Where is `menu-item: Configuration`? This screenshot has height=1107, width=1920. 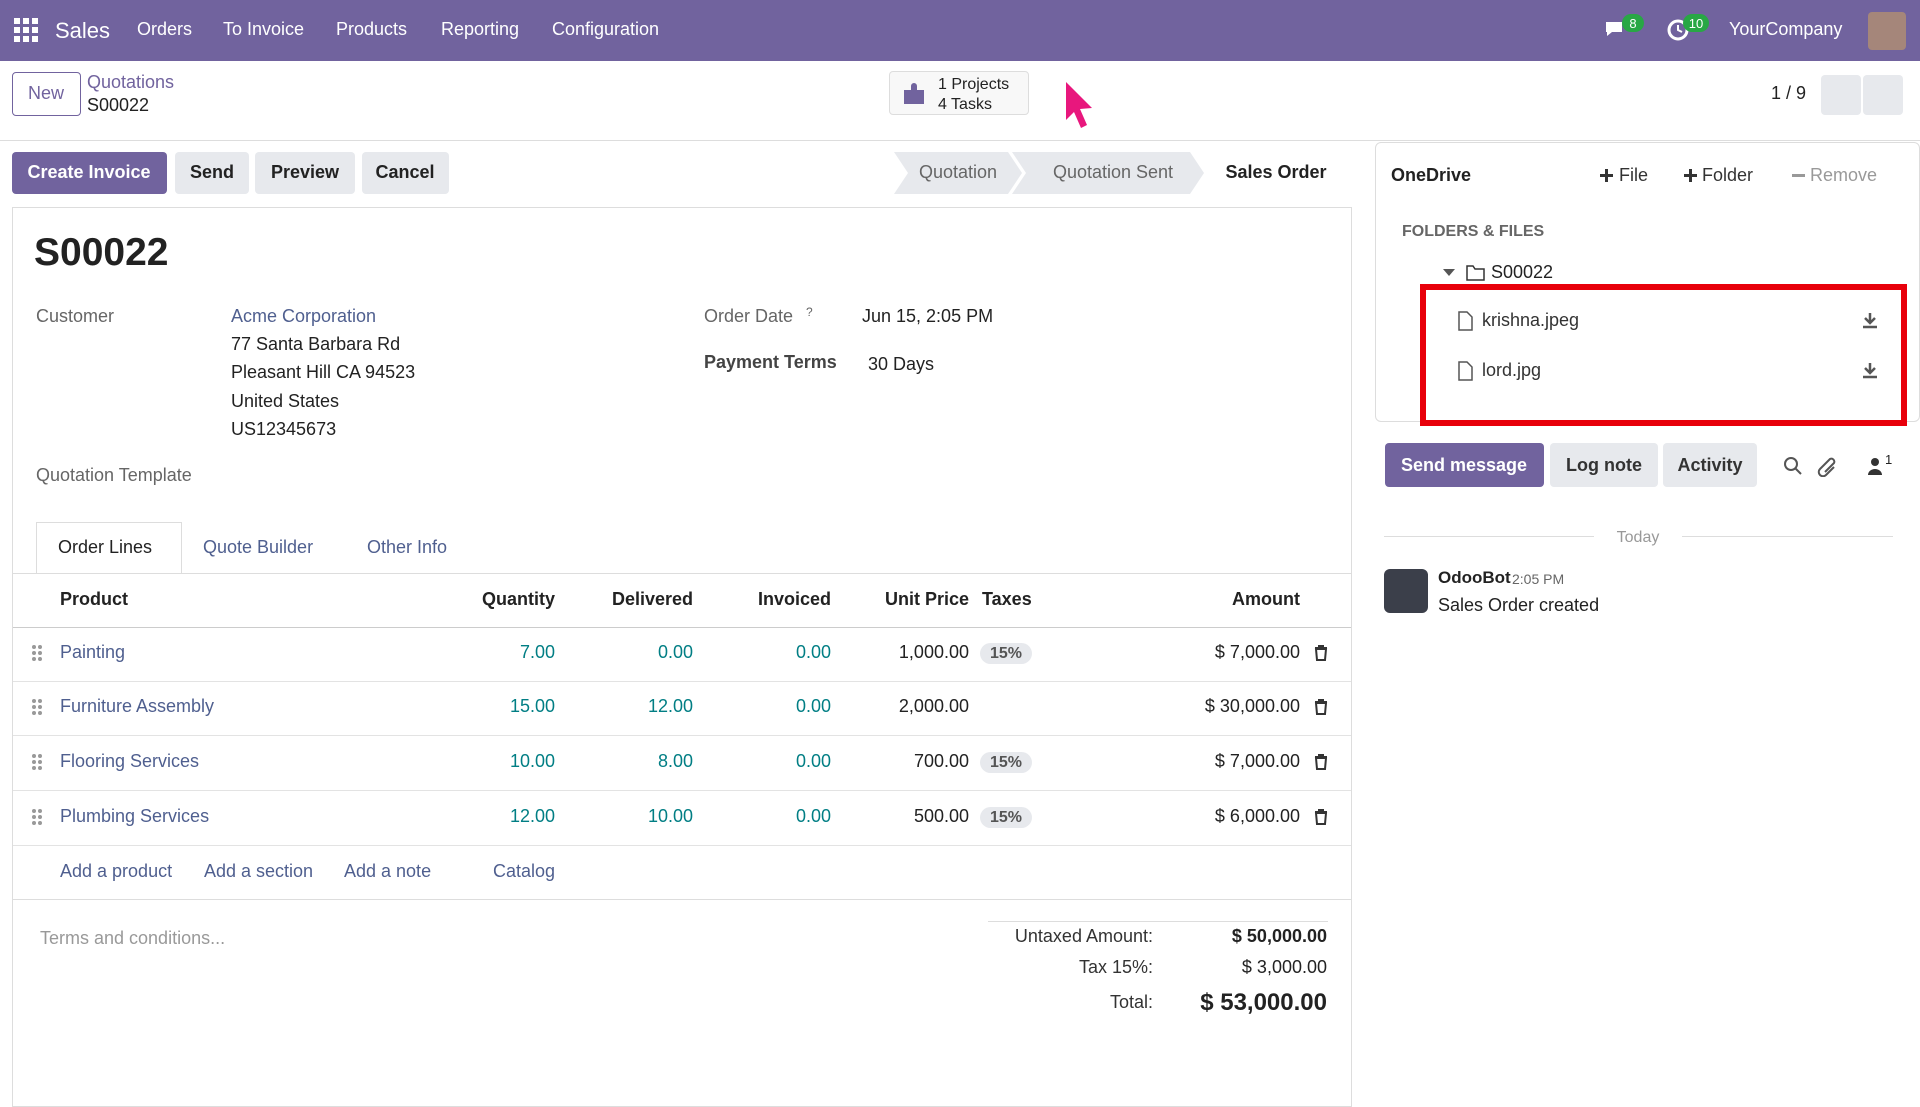
menu-item: Configuration is located at coordinates (606, 29).